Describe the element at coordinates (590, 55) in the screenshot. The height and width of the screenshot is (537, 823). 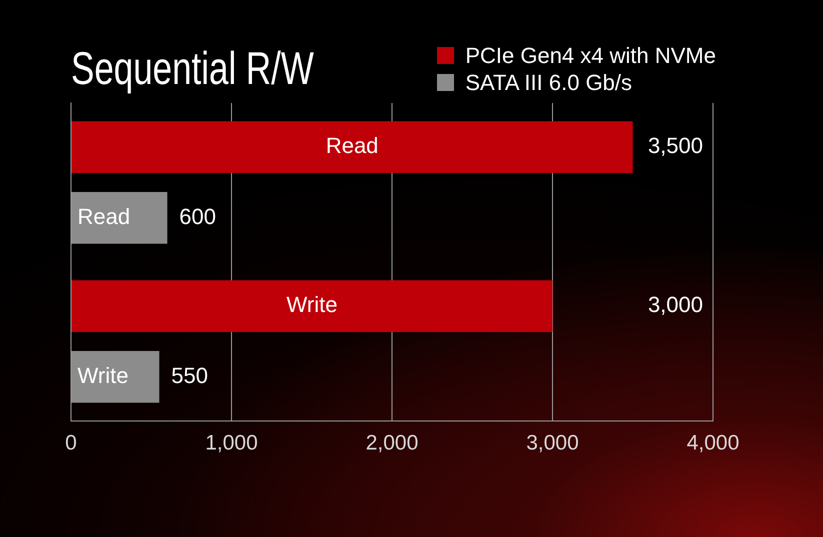
I see `legend-label: PCIe Gen4 x4 with NVMe` at that location.